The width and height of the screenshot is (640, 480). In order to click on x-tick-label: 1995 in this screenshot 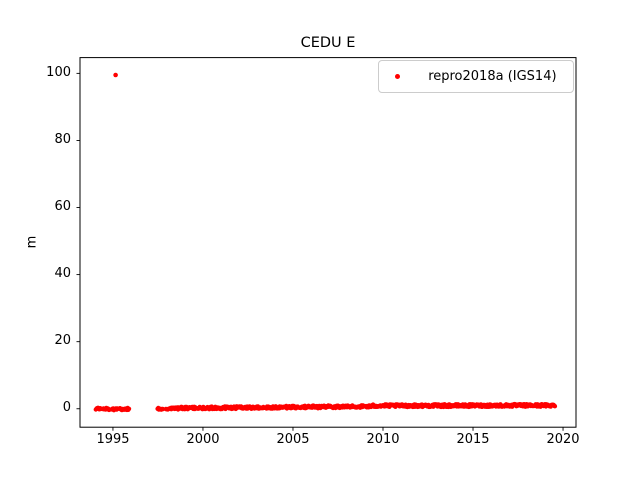, I will do `click(113, 439)`.